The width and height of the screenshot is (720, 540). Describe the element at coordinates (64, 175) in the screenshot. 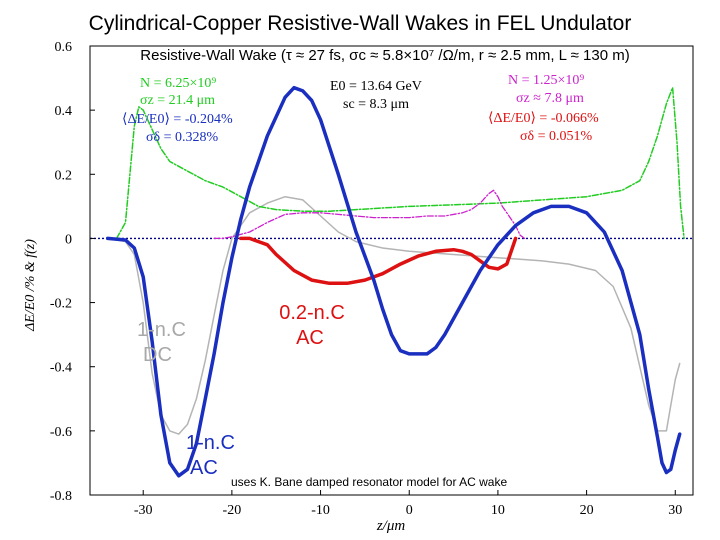

I see `y-tick-label: 0.2` at that location.